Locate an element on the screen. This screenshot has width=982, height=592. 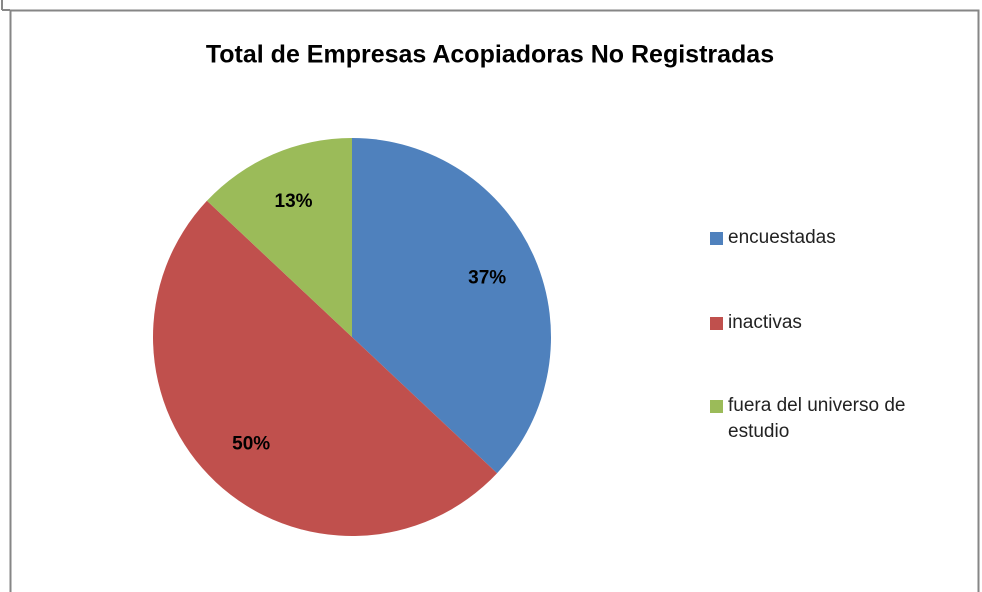
legend-label: inactivas is located at coordinates (765, 322).